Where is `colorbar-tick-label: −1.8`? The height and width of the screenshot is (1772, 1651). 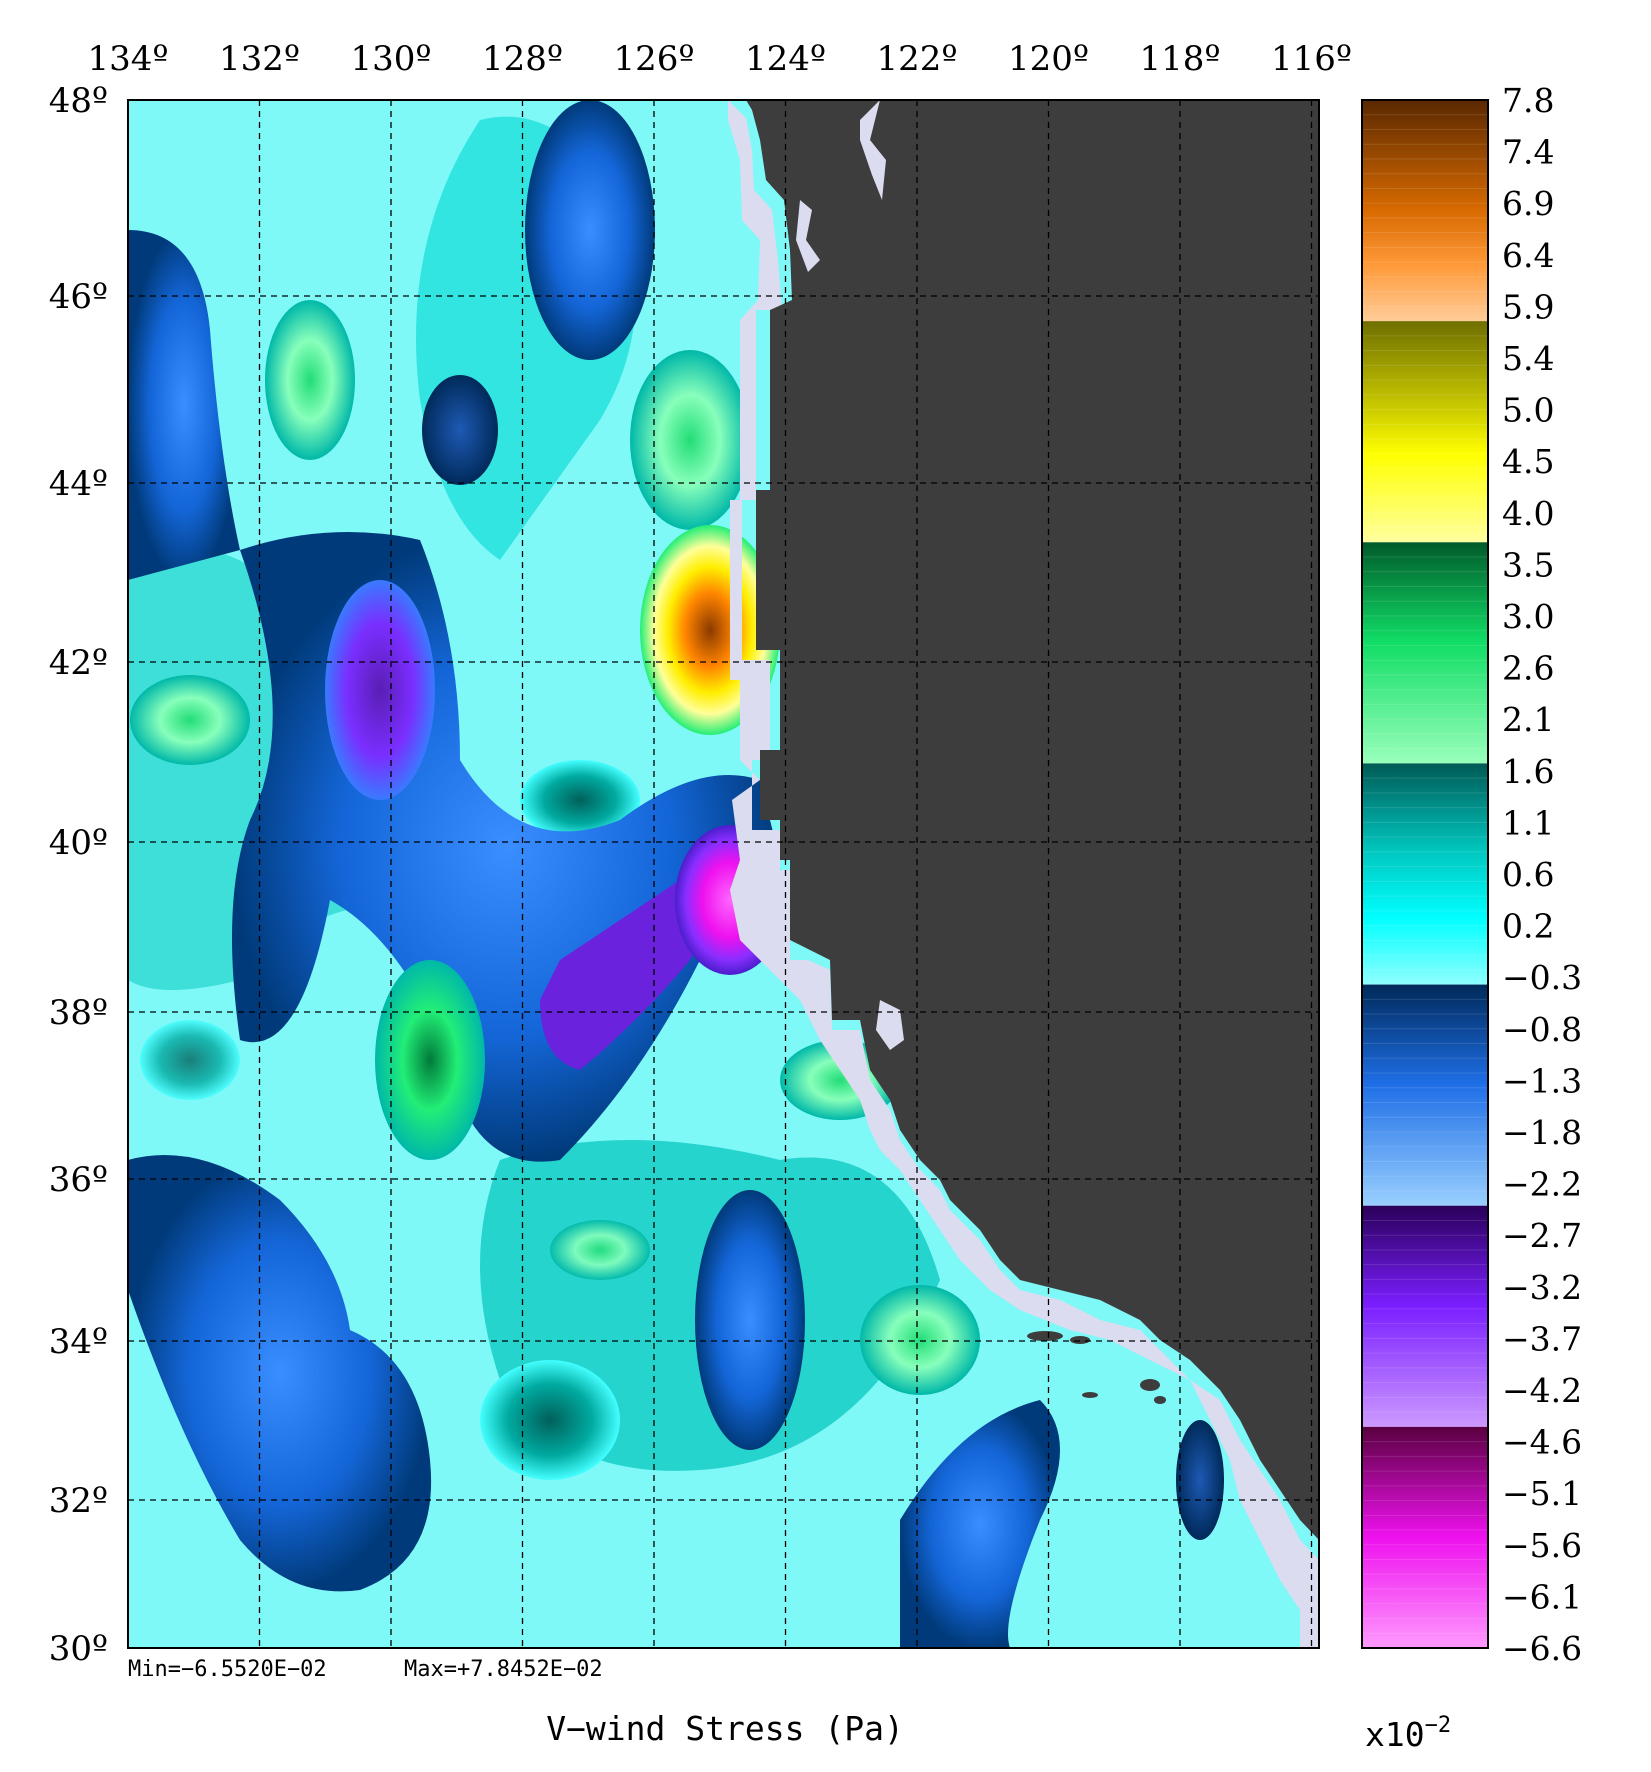
colorbar-tick-label: −1.8 is located at coordinates (1542, 1132).